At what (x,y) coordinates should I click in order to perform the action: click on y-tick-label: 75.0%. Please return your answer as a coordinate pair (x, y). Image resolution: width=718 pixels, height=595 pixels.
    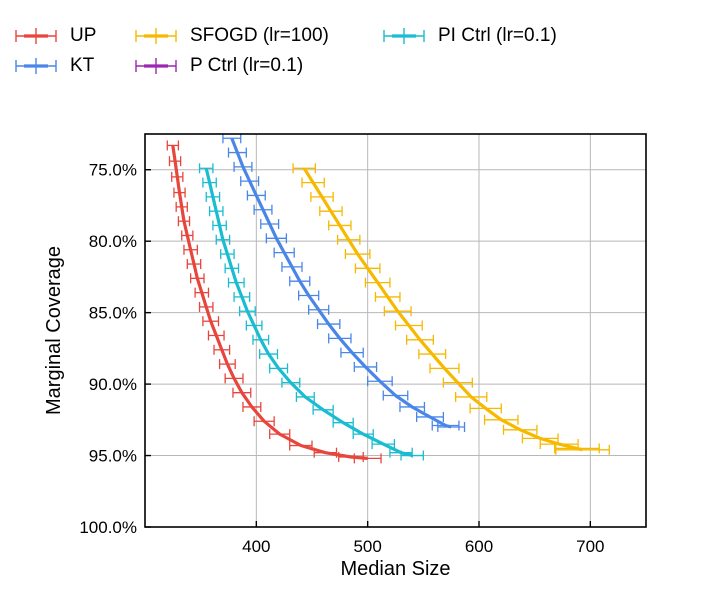
    Looking at the image, I should click on (113, 170).